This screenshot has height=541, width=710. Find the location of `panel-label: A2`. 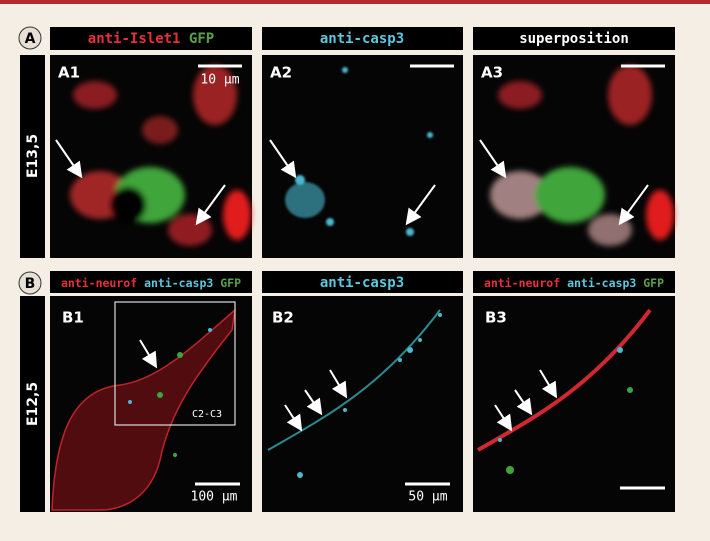

panel-label: A2 is located at coordinates (281, 73).